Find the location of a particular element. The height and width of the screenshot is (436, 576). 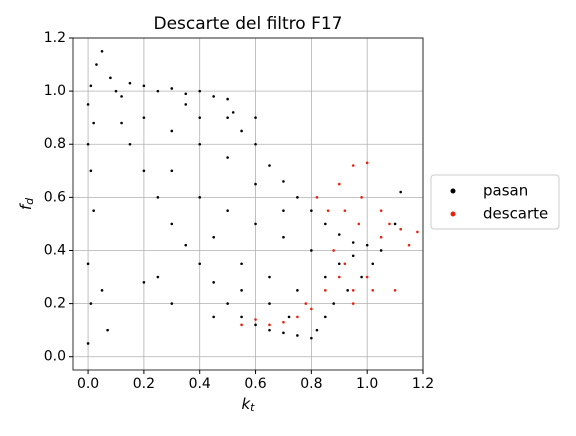

chart-title: Descarte del filtro F17 is located at coordinates (248, 24).